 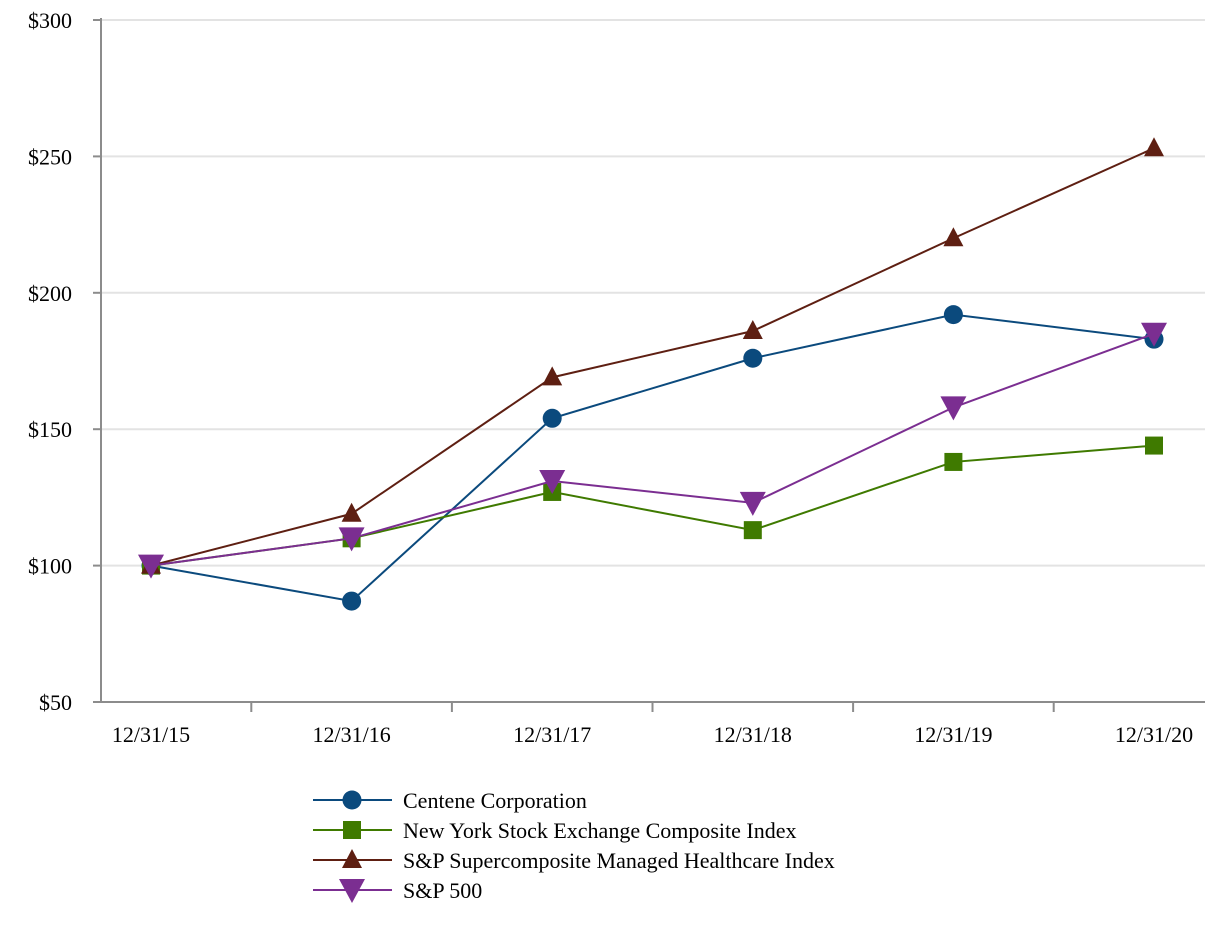 I want to click on series-line, so click(x=652, y=505).